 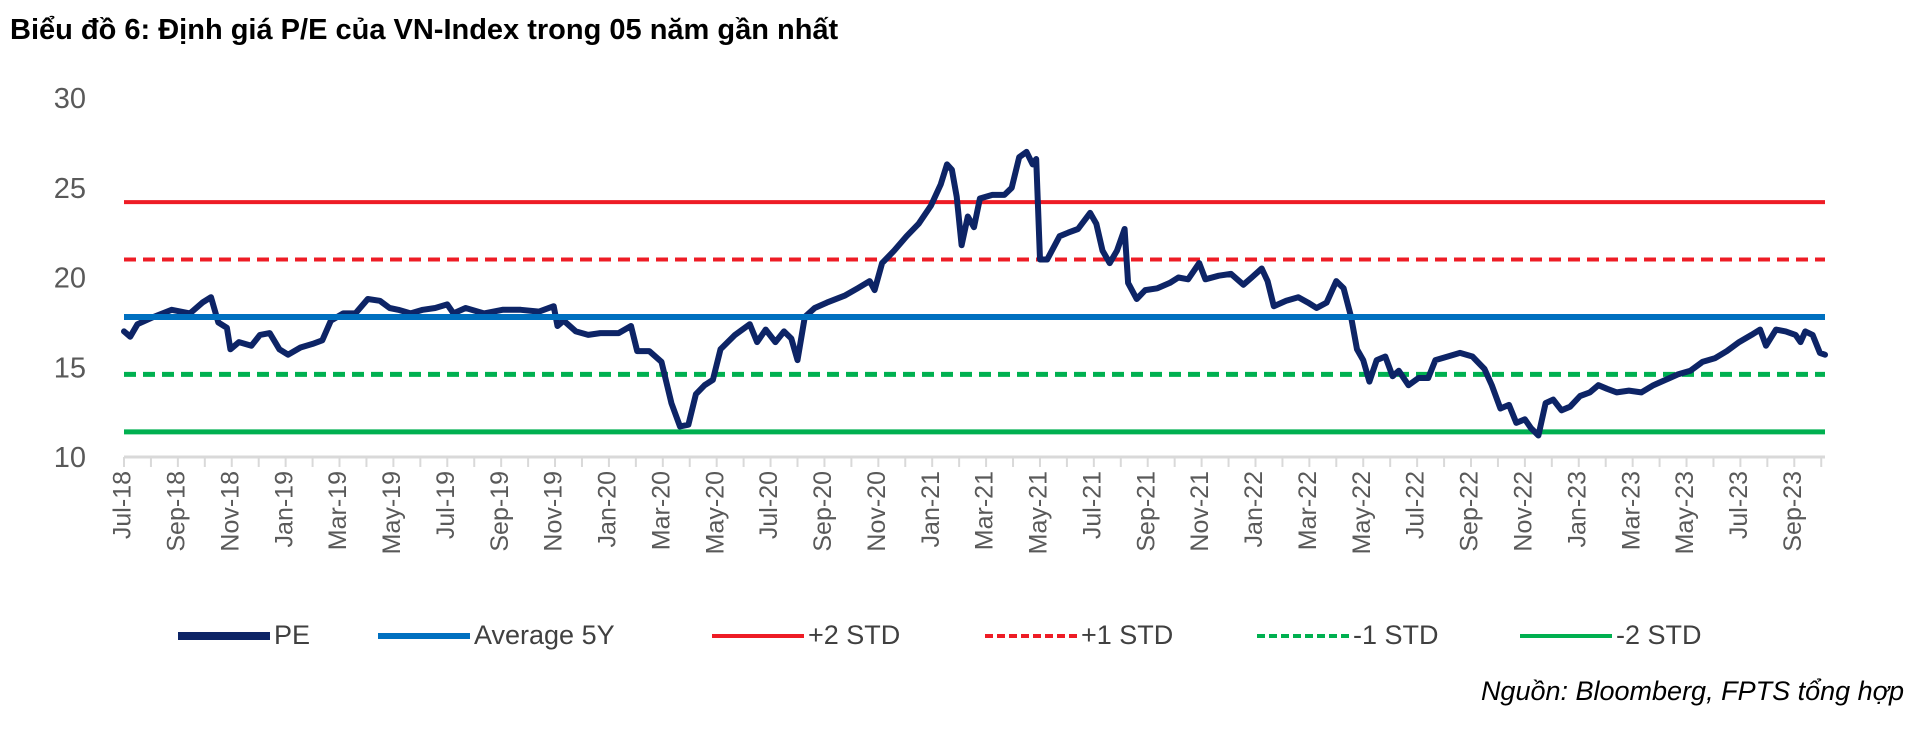 What do you see at coordinates (1470, 511) in the screenshot?
I see `x-tick-label: Sep-22` at bounding box center [1470, 511].